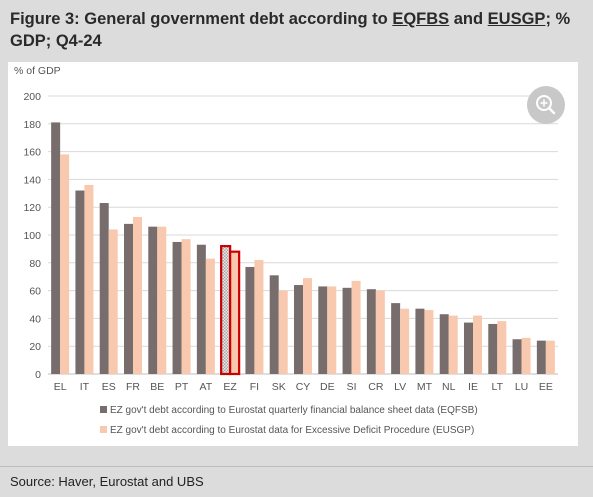 Image resolution: width=593 pixels, height=497 pixels. I want to click on bar-cr-series2, so click(380, 332).